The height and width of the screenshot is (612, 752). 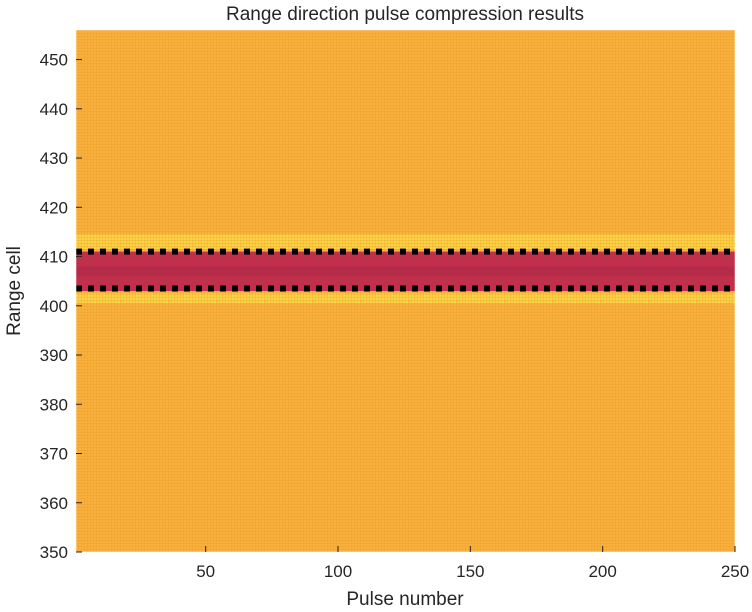 What do you see at coordinates (602, 571) in the screenshot?
I see `x-tick-label: 200` at bounding box center [602, 571].